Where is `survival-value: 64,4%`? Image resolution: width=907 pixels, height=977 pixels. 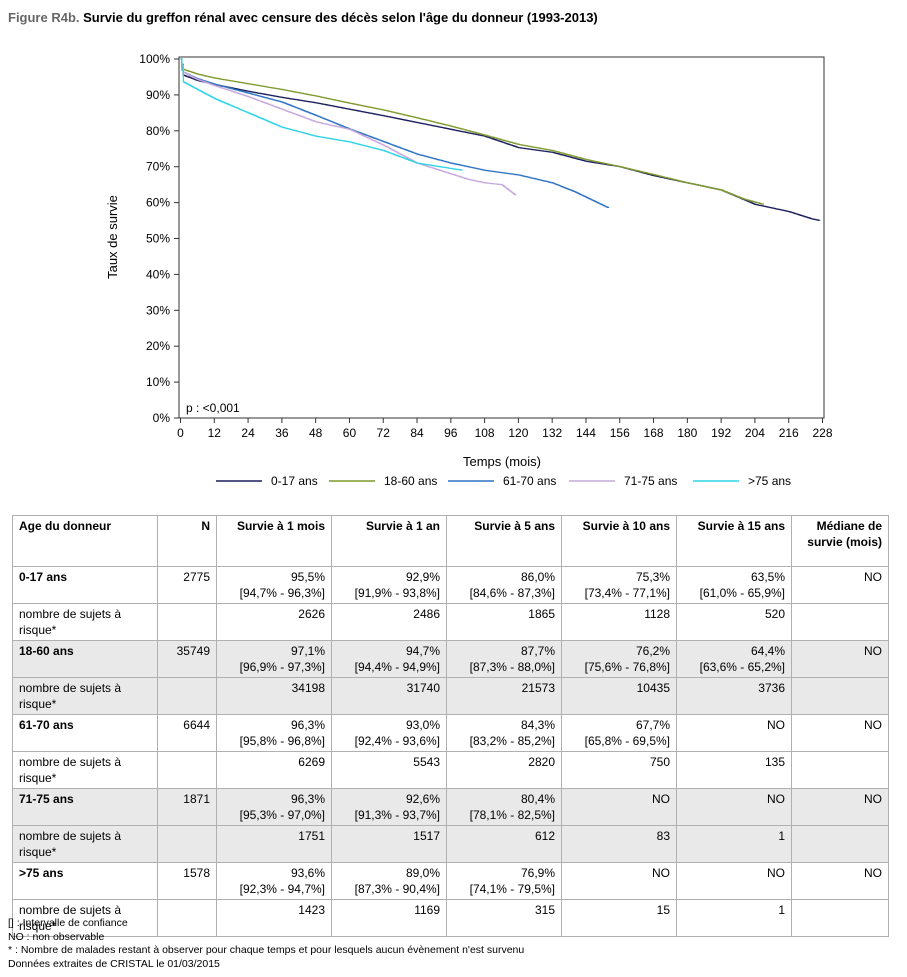 survival-value: 64,4% is located at coordinates (767, 651).